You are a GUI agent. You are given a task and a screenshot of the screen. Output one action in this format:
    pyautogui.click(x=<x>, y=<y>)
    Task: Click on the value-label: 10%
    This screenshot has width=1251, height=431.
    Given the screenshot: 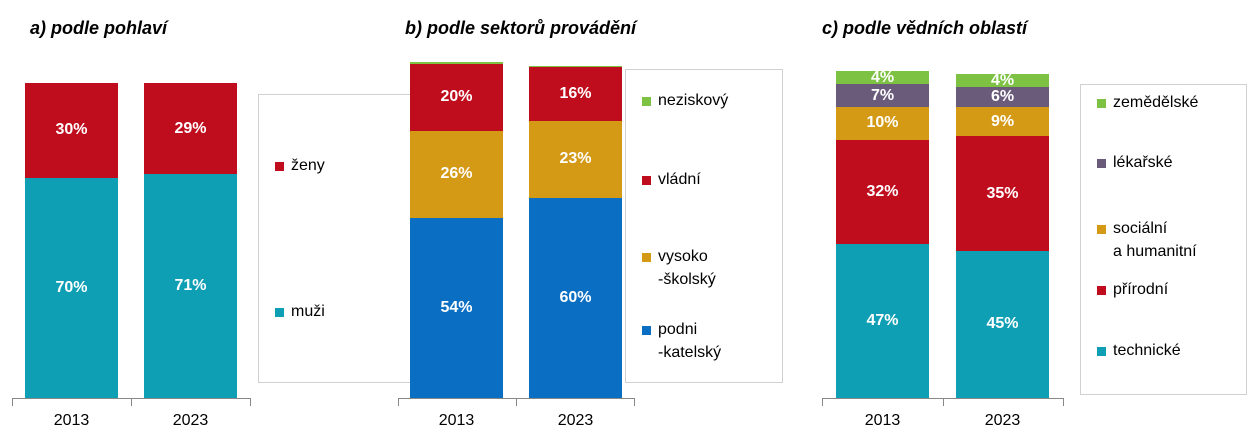 What is the action you would take?
    pyautogui.click(x=882, y=123)
    